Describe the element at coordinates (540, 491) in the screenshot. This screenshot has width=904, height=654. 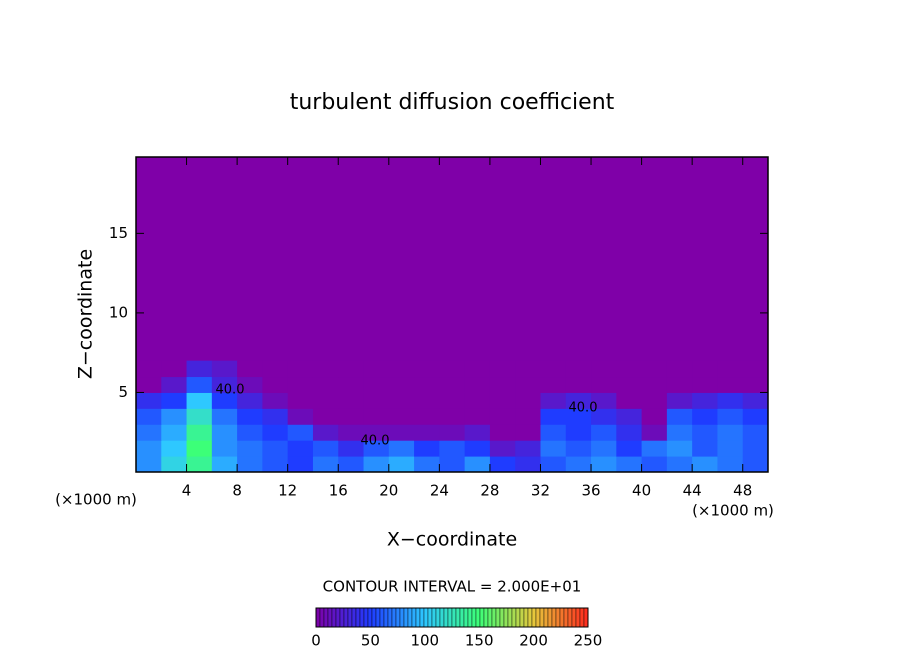
I see `x-tick-label: 32` at that location.